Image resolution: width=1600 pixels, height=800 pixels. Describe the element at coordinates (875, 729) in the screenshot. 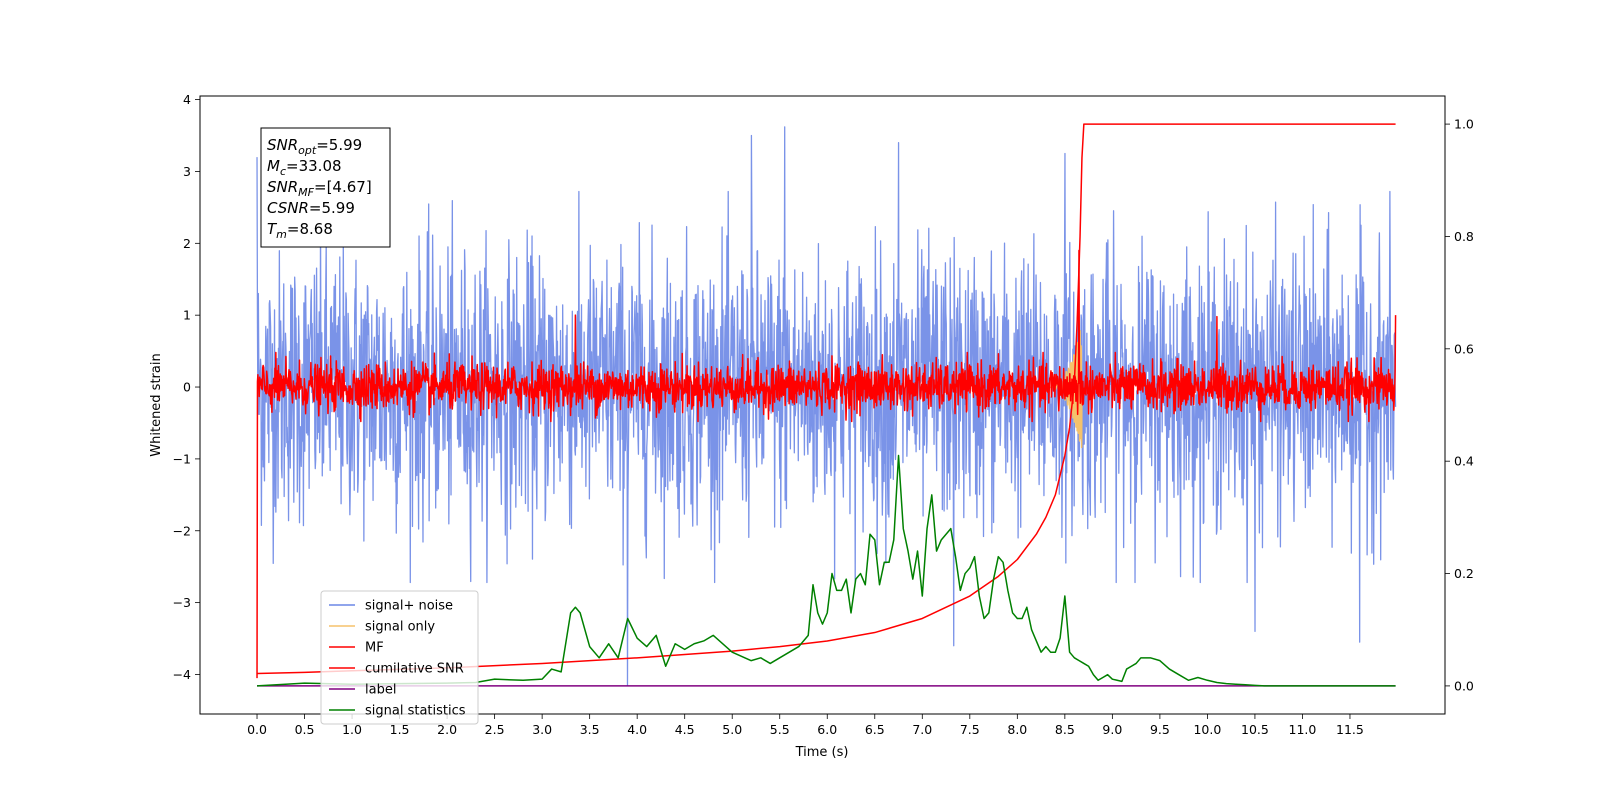

I see `x-tick-label: 6.5` at that location.